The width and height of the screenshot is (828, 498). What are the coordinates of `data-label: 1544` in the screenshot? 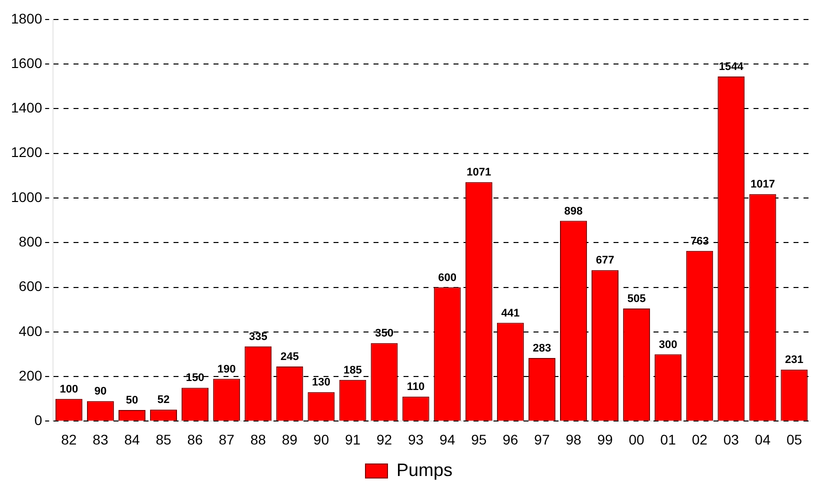 It's located at (731, 67).